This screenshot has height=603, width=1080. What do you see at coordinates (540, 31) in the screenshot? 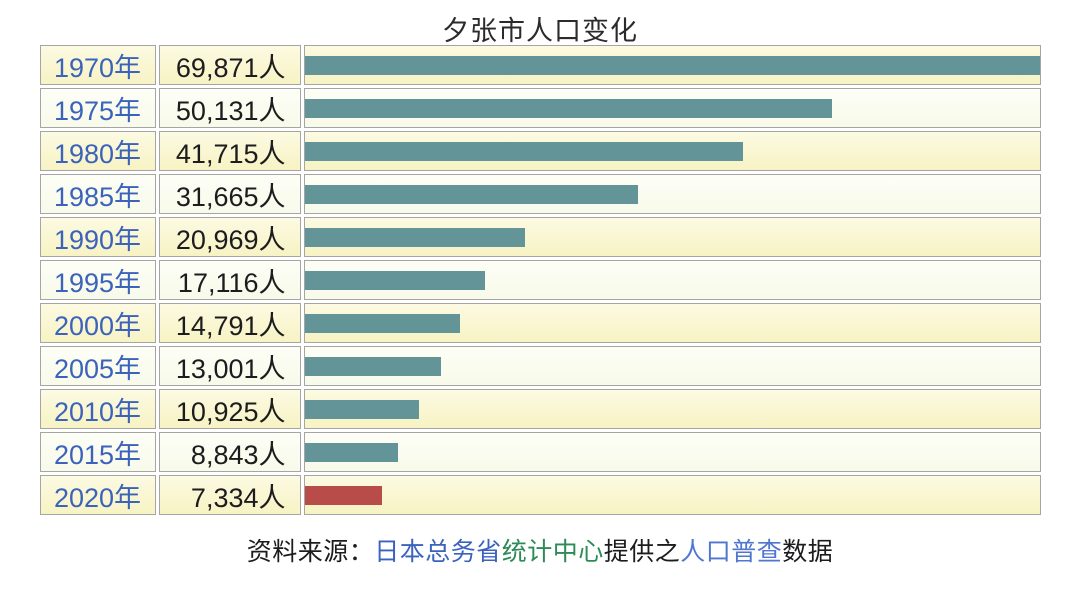
I see `chart-title: 夕张市人口变化` at bounding box center [540, 31].